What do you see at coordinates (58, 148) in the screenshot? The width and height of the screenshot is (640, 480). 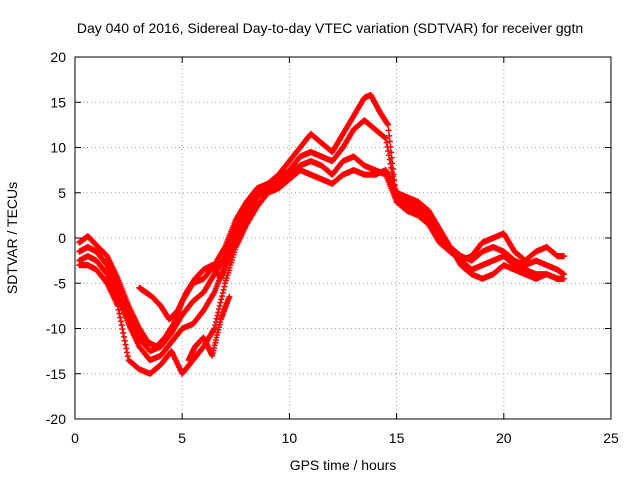 I see `y-tick-label: 10` at bounding box center [58, 148].